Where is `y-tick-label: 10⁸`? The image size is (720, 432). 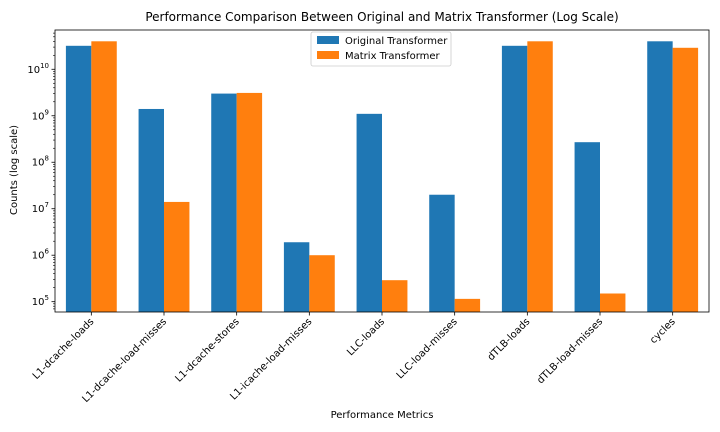
y-tick-label: 10⁸ is located at coordinates (40, 162).